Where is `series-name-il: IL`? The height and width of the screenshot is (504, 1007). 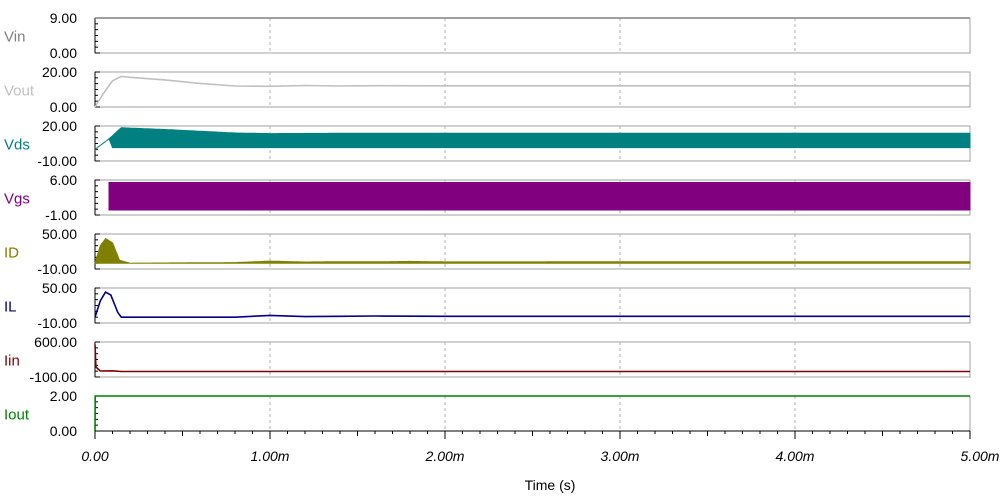
series-name-il: IL is located at coordinates (10, 307).